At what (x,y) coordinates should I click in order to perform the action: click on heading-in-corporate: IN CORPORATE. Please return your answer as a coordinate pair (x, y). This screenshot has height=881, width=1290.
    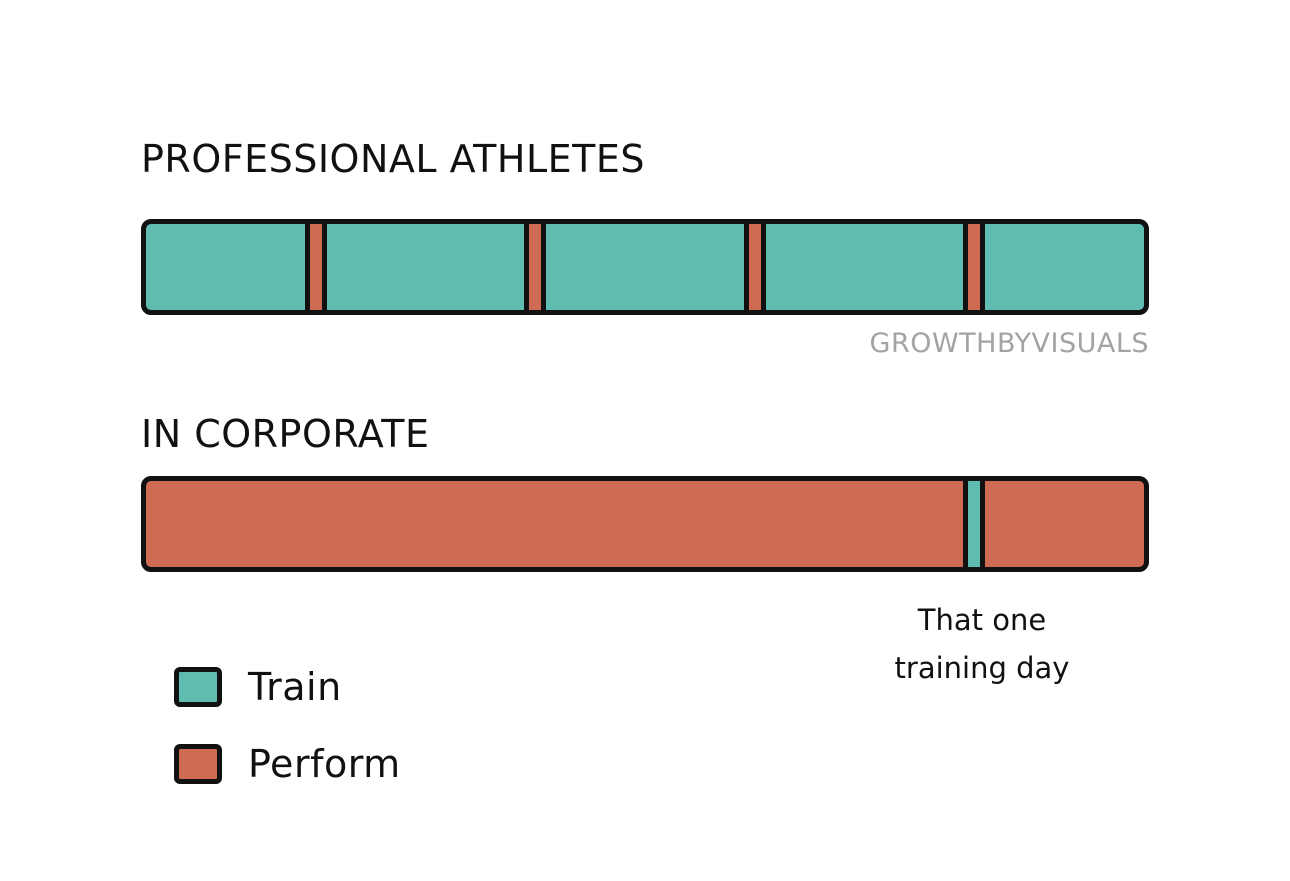
    Looking at the image, I should click on (285, 434).